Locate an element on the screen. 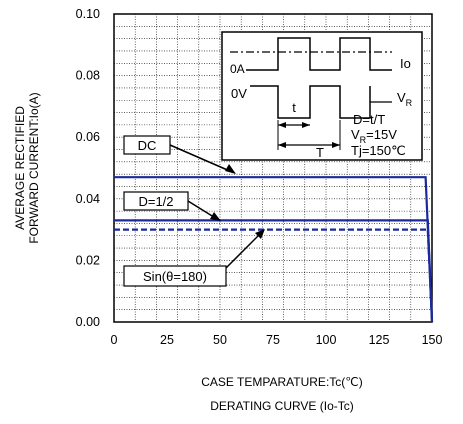 This screenshot has width=463, height=424. inset-voltage-waveform is located at coordinates (310, 102).